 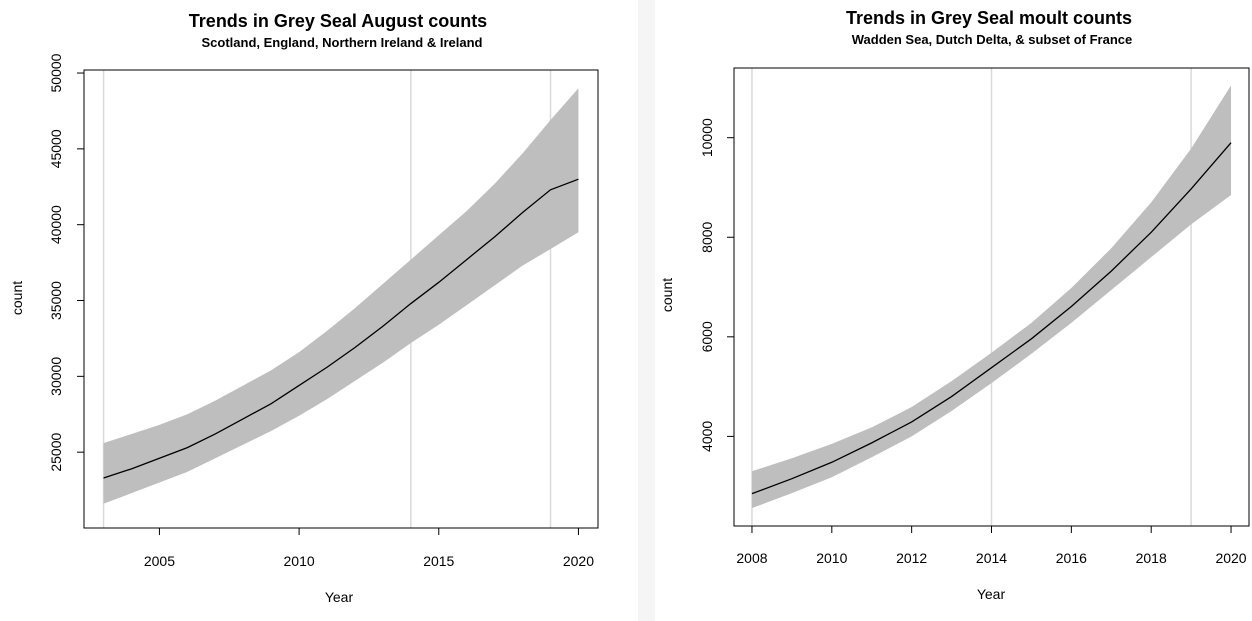 I want to click on x-tick-label: 2014, so click(x=991, y=558).